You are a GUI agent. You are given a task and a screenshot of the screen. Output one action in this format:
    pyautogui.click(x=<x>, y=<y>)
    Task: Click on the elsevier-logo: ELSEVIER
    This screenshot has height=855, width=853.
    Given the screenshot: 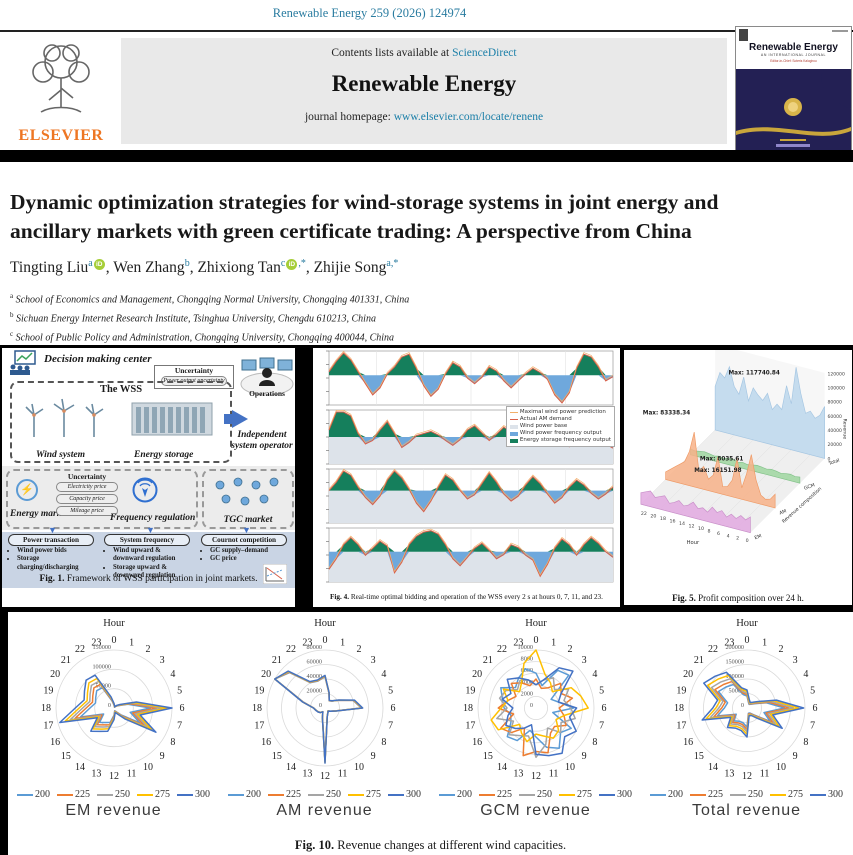 What is the action you would take?
    pyautogui.click(x=61, y=92)
    